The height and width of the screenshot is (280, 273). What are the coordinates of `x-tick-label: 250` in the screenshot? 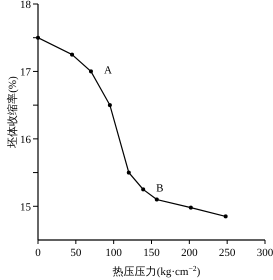 It's located at (227, 253).